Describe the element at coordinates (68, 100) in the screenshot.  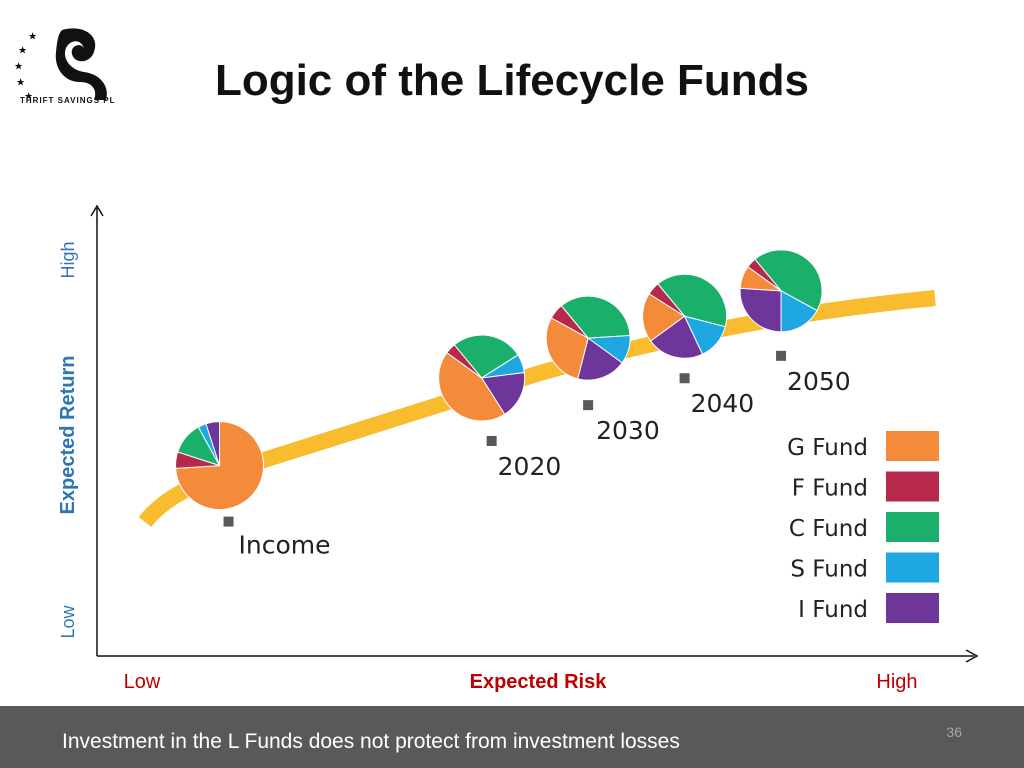
I see `logo-text: THRIFT SAVINGS PLA` at that location.